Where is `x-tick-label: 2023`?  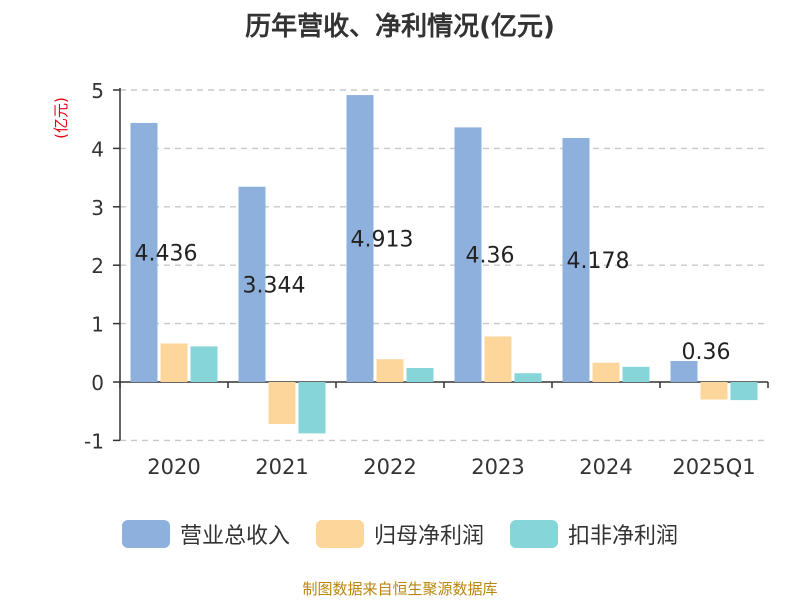 x-tick-label: 2023 is located at coordinates (497, 467).